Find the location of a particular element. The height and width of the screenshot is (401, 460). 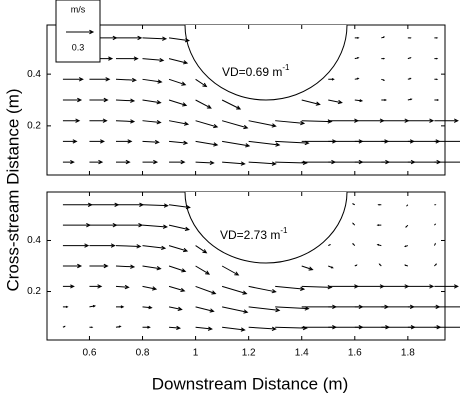

annotation-text: VD=2.73 m is located at coordinates (250, 235).